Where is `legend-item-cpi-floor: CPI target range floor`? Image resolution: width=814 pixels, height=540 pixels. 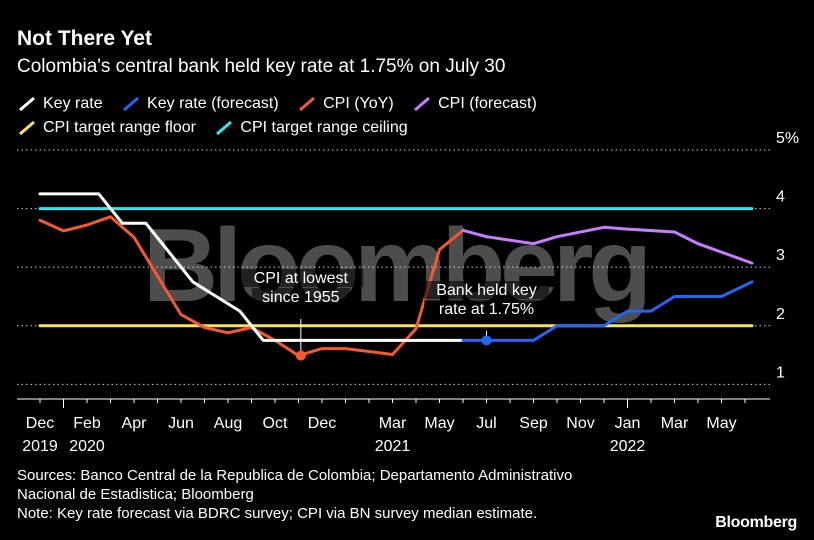
legend-item-cpi-floor: CPI target range floor is located at coordinates (106, 128).